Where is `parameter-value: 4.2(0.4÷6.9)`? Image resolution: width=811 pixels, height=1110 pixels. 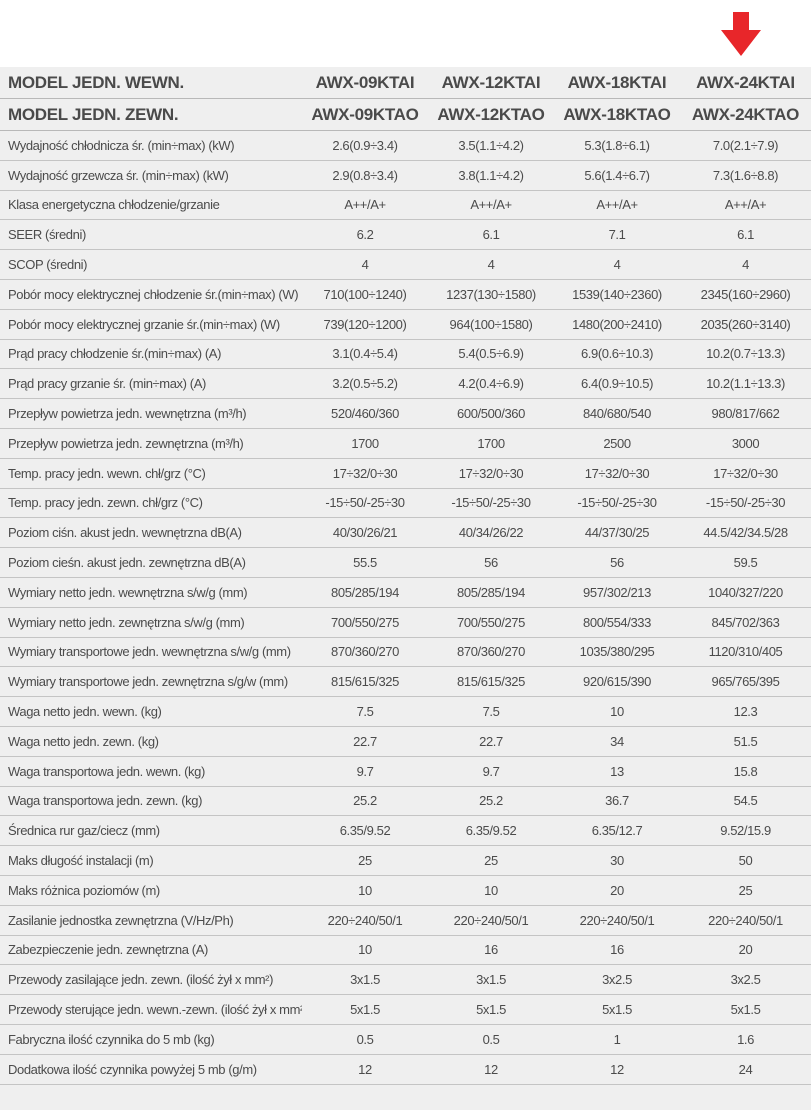
parameter-value: 4.2(0.4÷6.9) is located at coordinates (491, 384).